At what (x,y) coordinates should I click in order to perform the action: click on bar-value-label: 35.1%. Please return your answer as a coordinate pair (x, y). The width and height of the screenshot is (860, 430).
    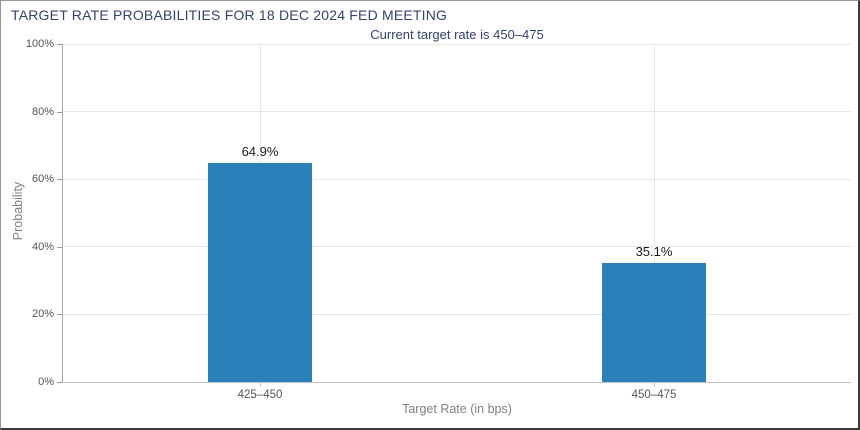
    Looking at the image, I should click on (654, 252).